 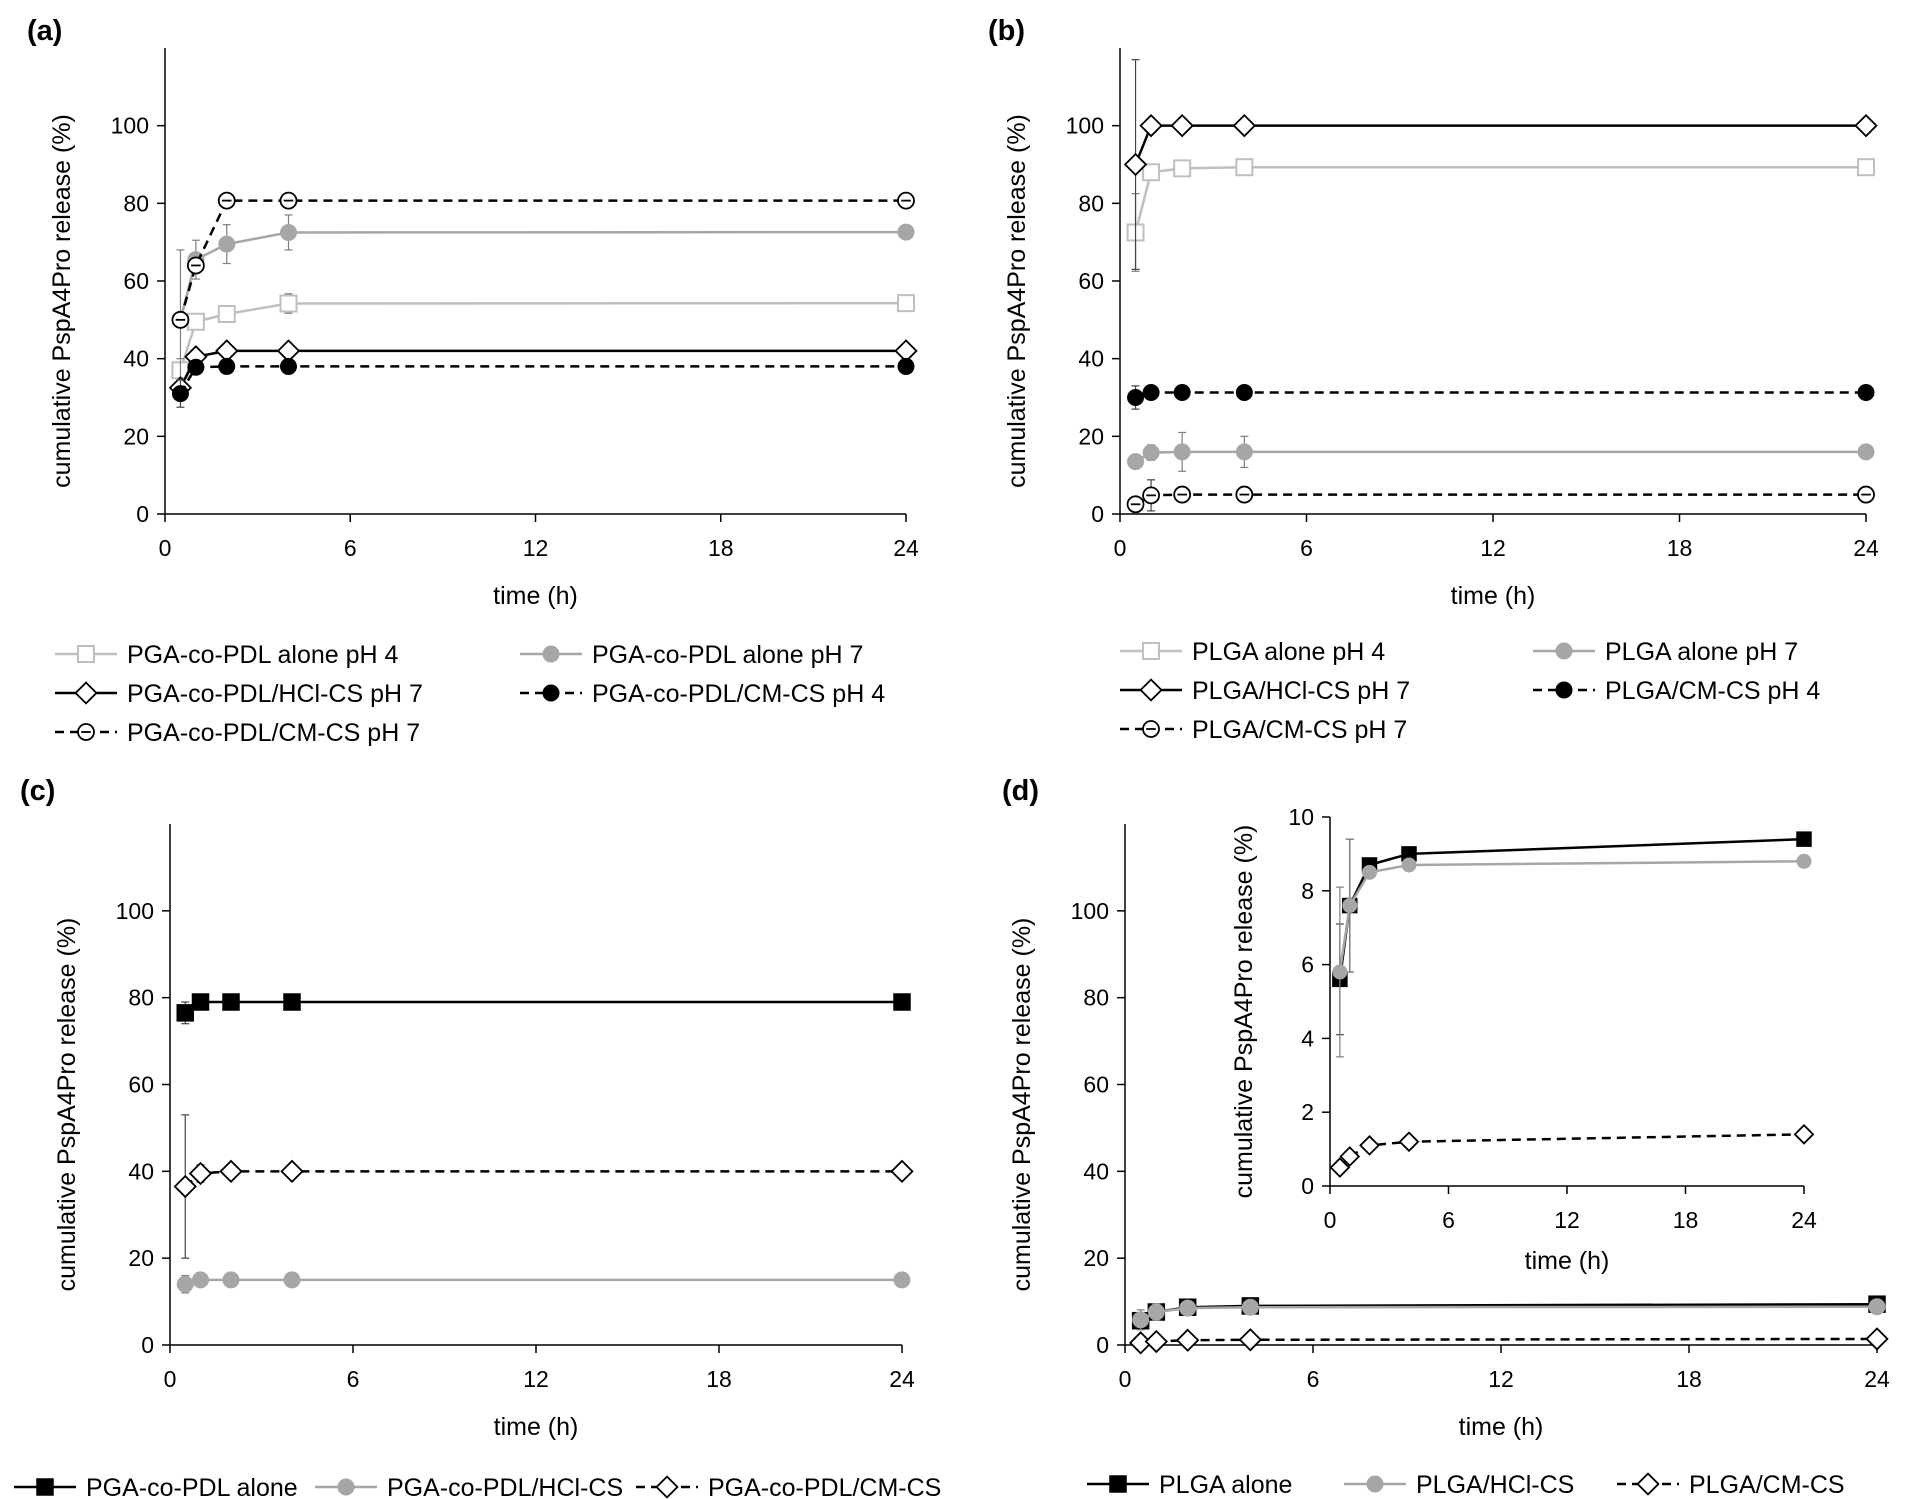 I want to click on panel-c-series-2-point-2-shape, so click(x=200, y=1280).